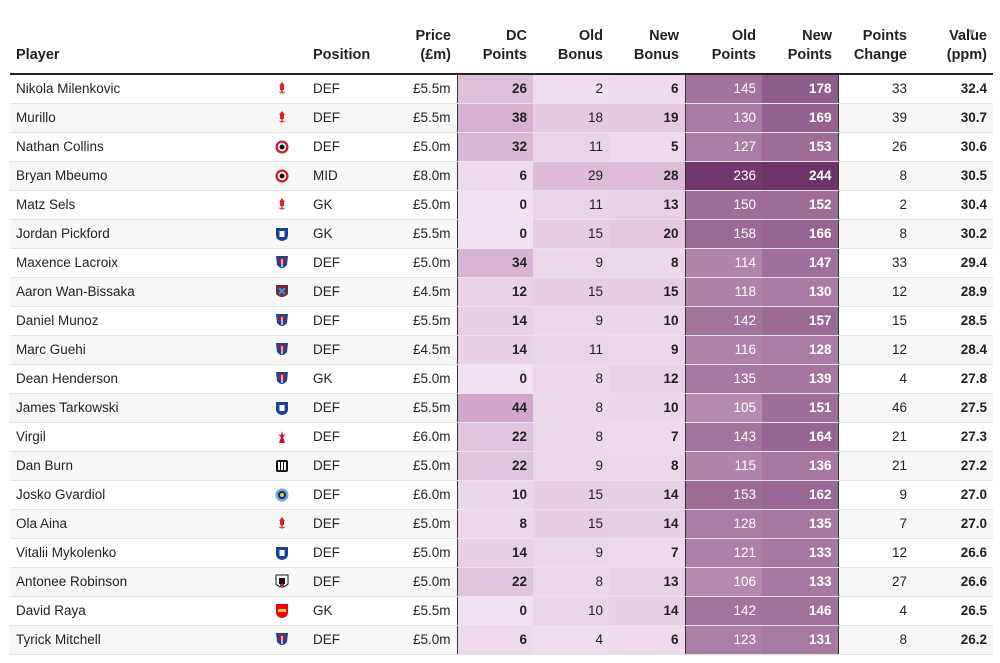 The width and height of the screenshot is (1000, 663). What do you see at coordinates (504, 45) in the screenshot?
I see `col-header-dc-points: DC Points` at bounding box center [504, 45].